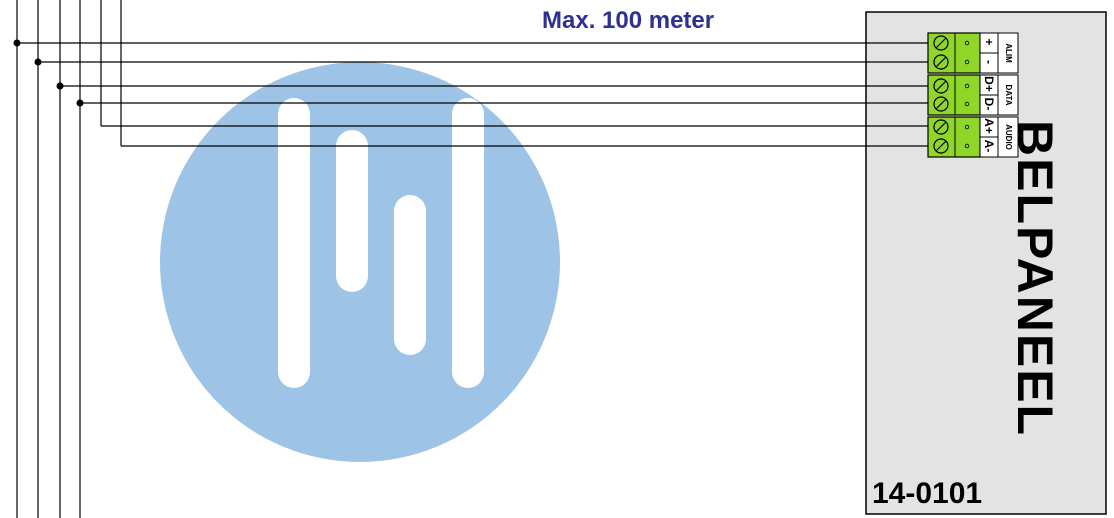  Describe the element at coordinates (954, 137) in the screenshot. I see `terminal-block-audio` at that location.